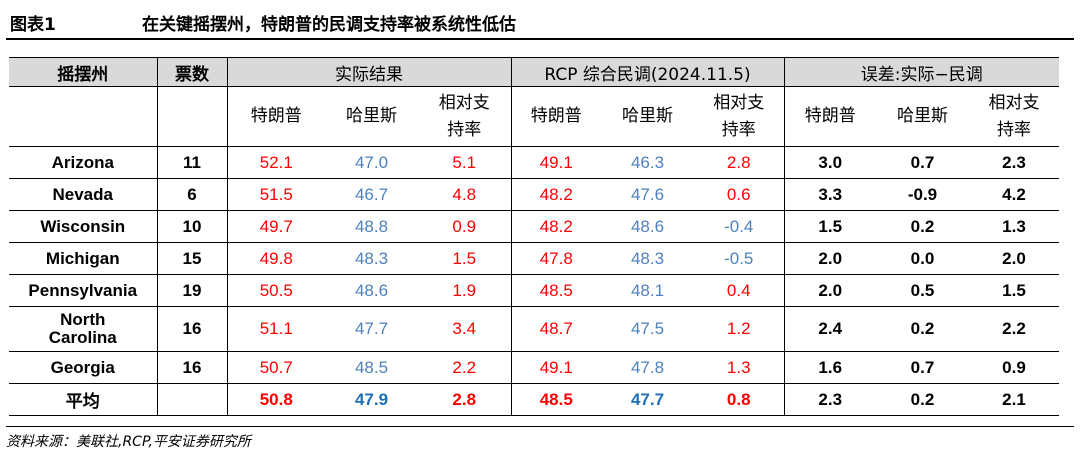 The image size is (1080, 458). Describe the element at coordinates (465, 116) in the screenshot. I see `header-actual-margin: 相对支 持率` at that location.